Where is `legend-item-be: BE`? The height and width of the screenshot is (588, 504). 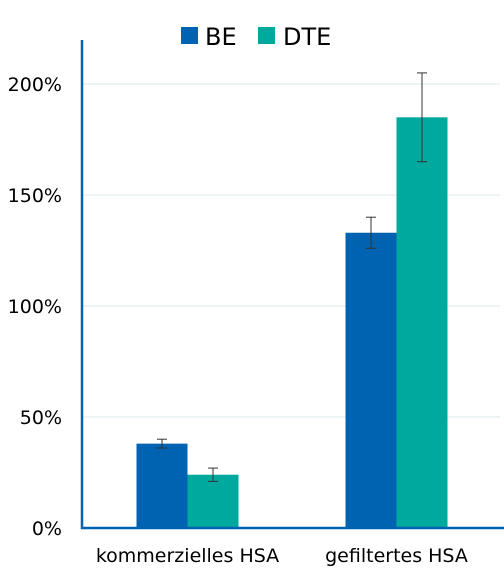 legend-item-be: BE is located at coordinates (209, 37).